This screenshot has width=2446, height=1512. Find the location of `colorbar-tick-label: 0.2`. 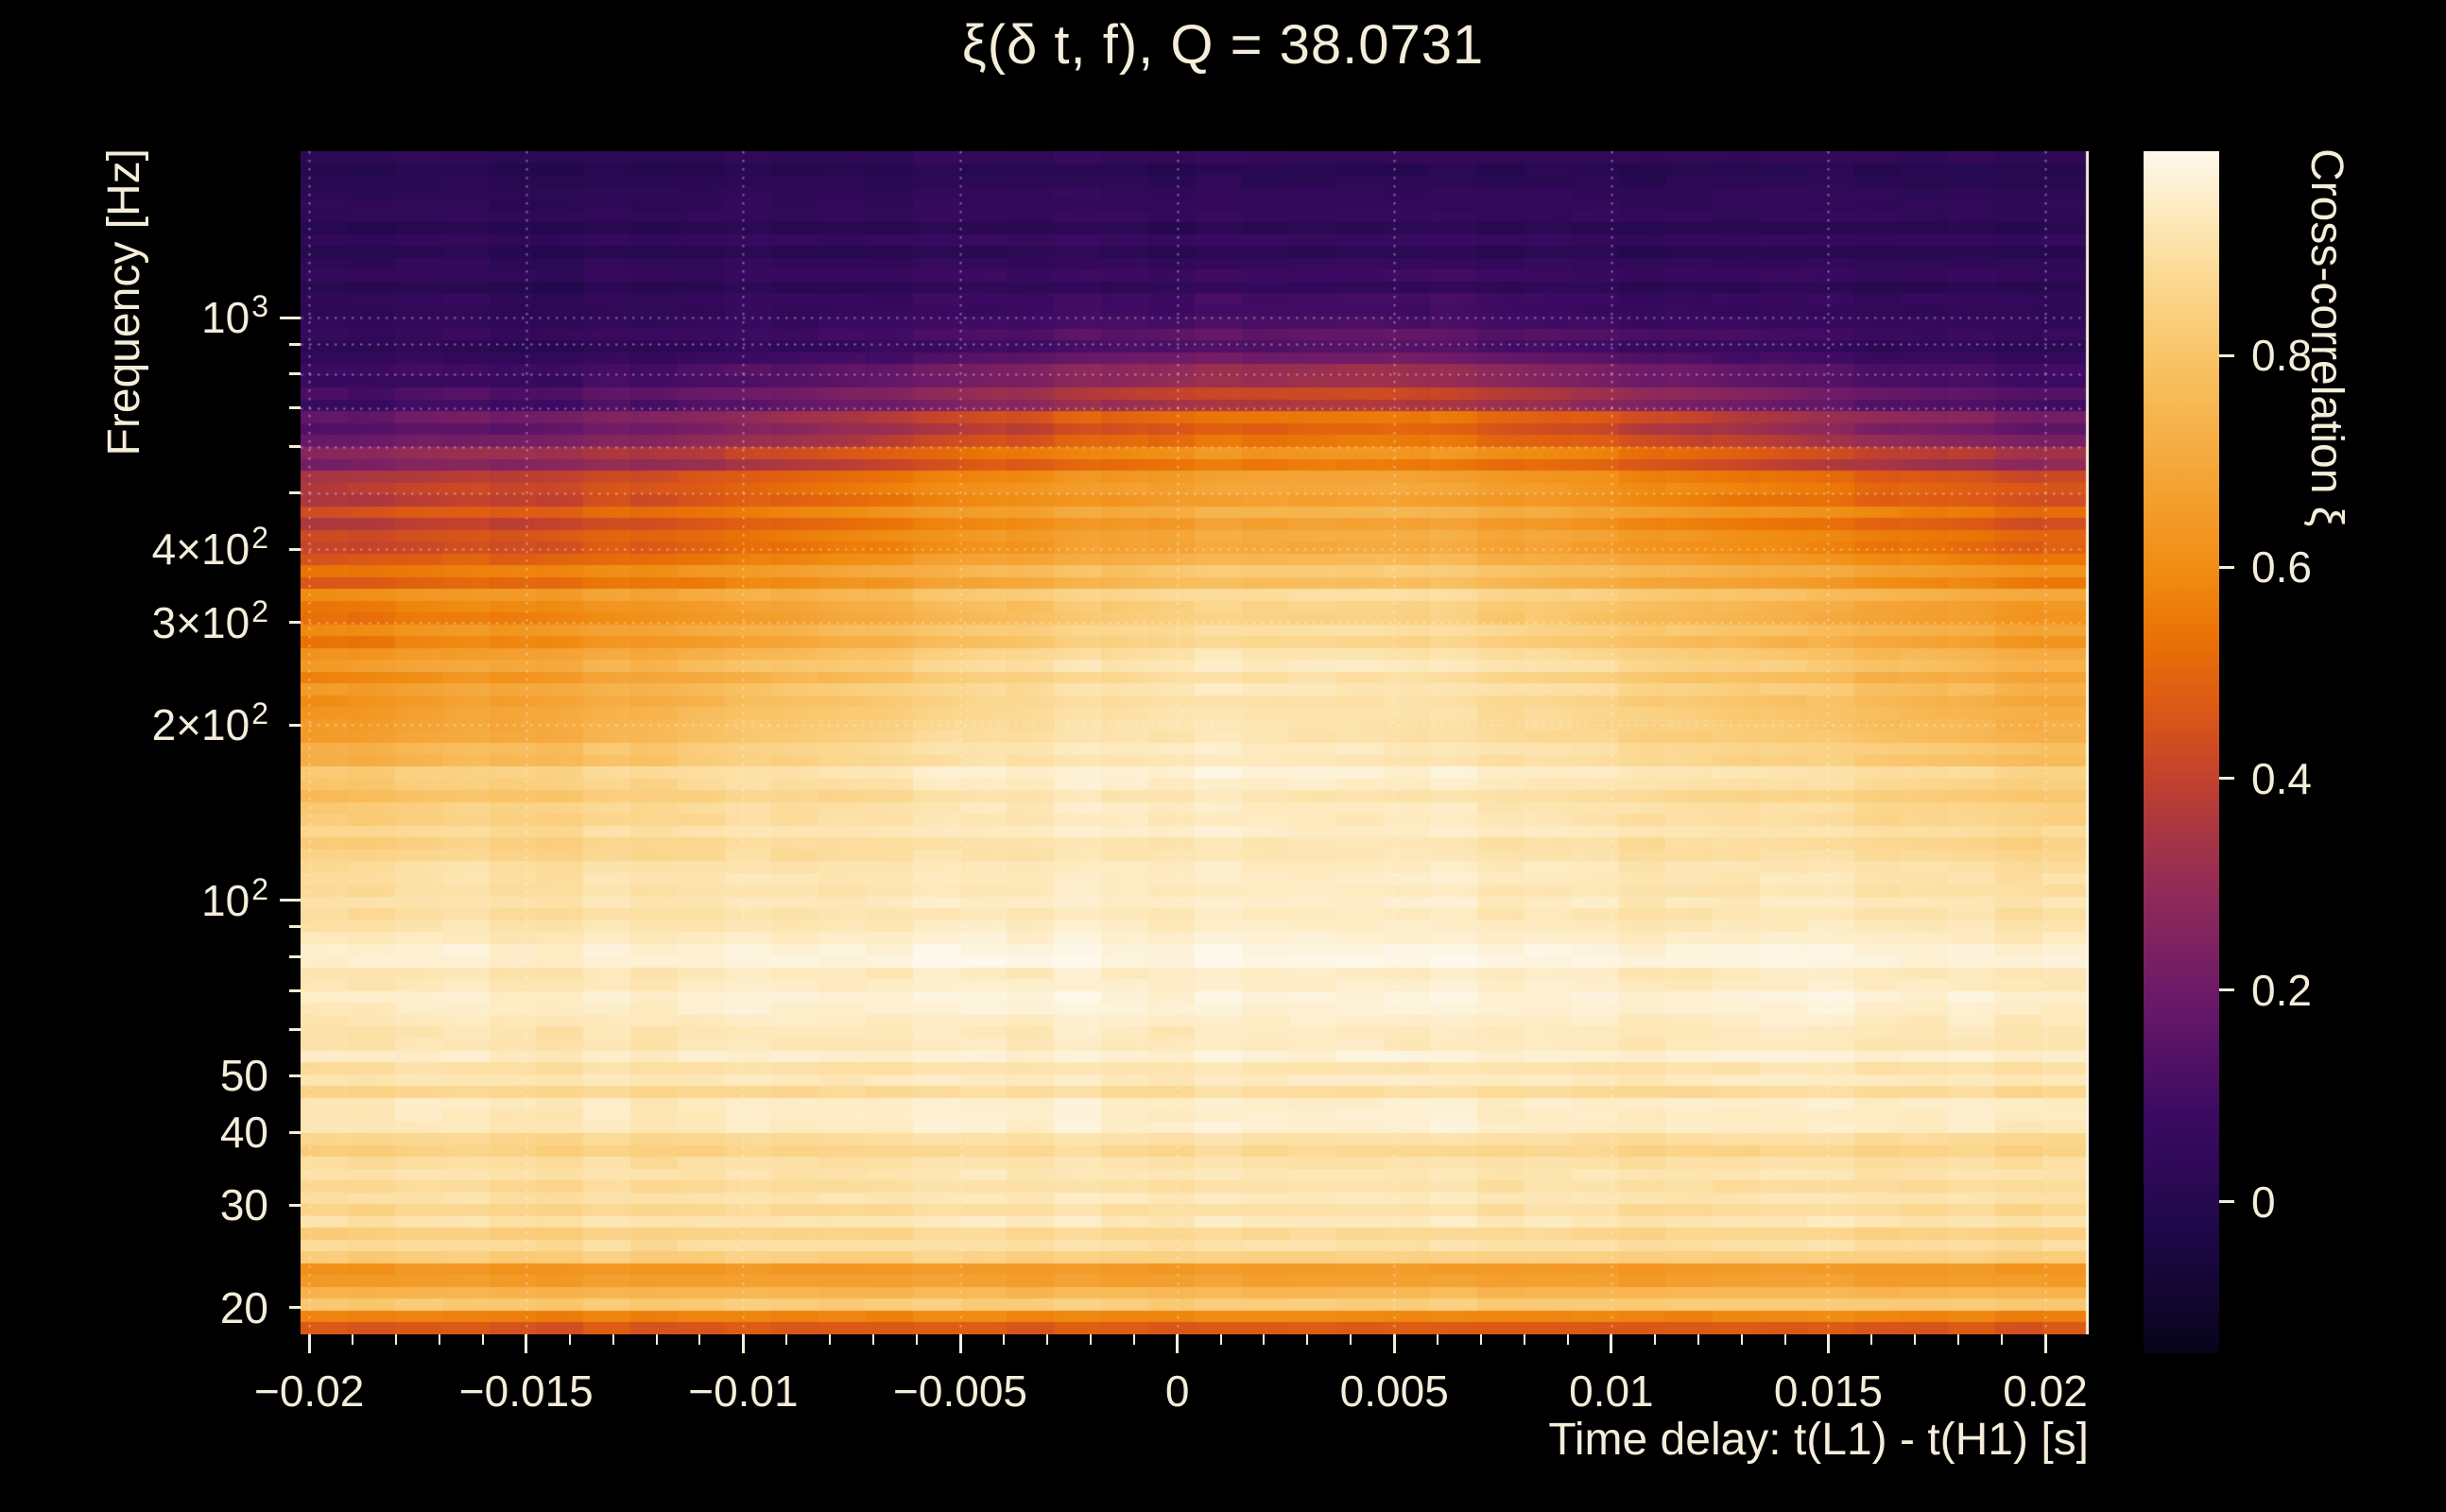

colorbar-tick-label: 0.2 is located at coordinates (2281, 990).